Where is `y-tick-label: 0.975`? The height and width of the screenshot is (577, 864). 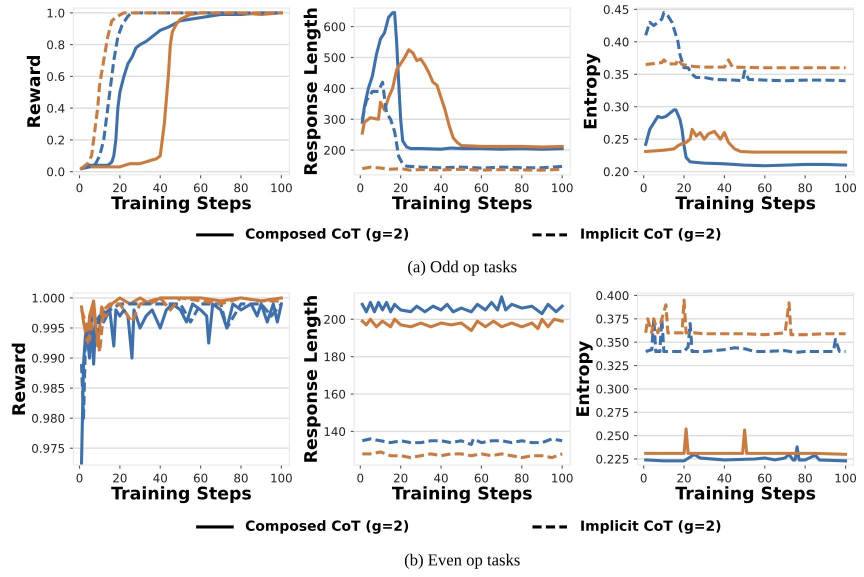
y-tick-label: 0.975 is located at coordinates (48, 448).